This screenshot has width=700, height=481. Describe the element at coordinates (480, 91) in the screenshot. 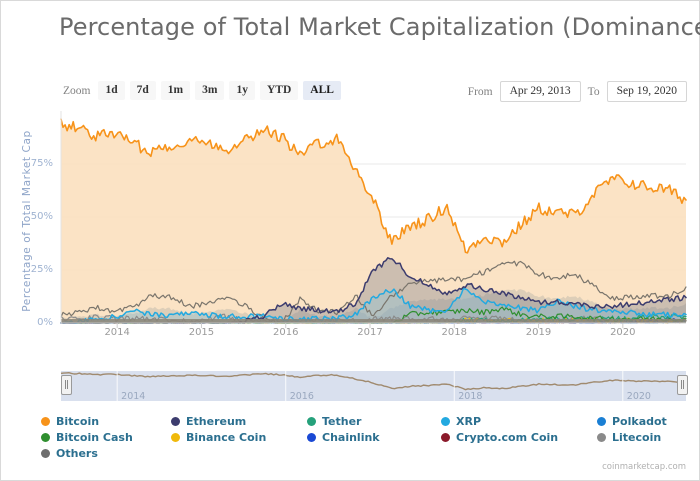

I see `from-label: From` at that location.